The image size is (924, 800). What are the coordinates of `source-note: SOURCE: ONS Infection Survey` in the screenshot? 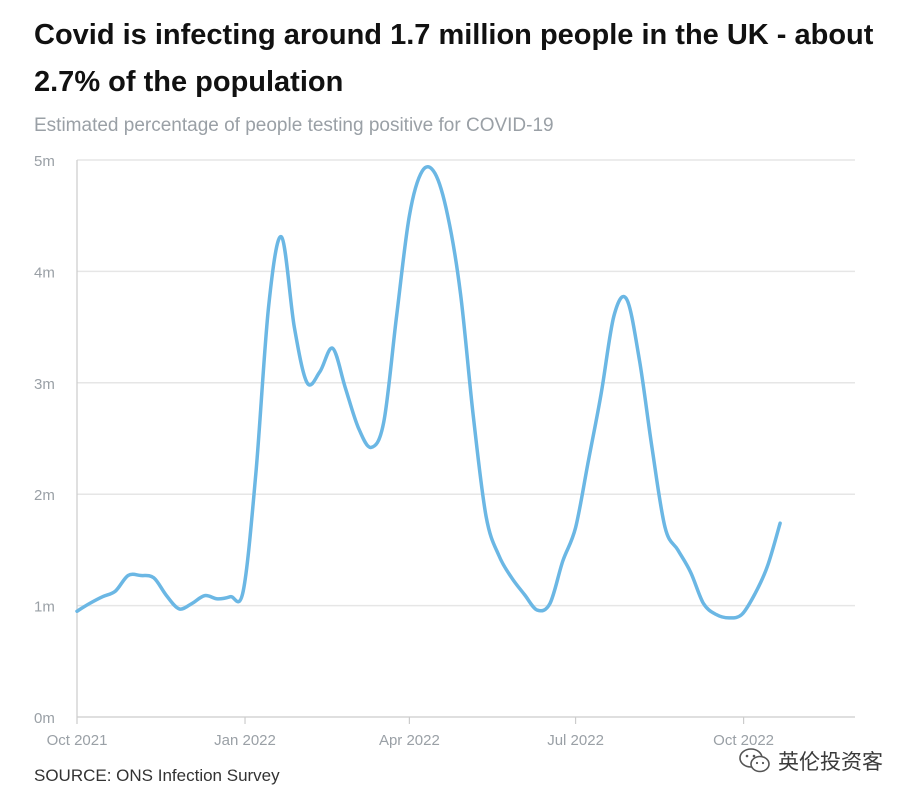 It's located at (157, 775).